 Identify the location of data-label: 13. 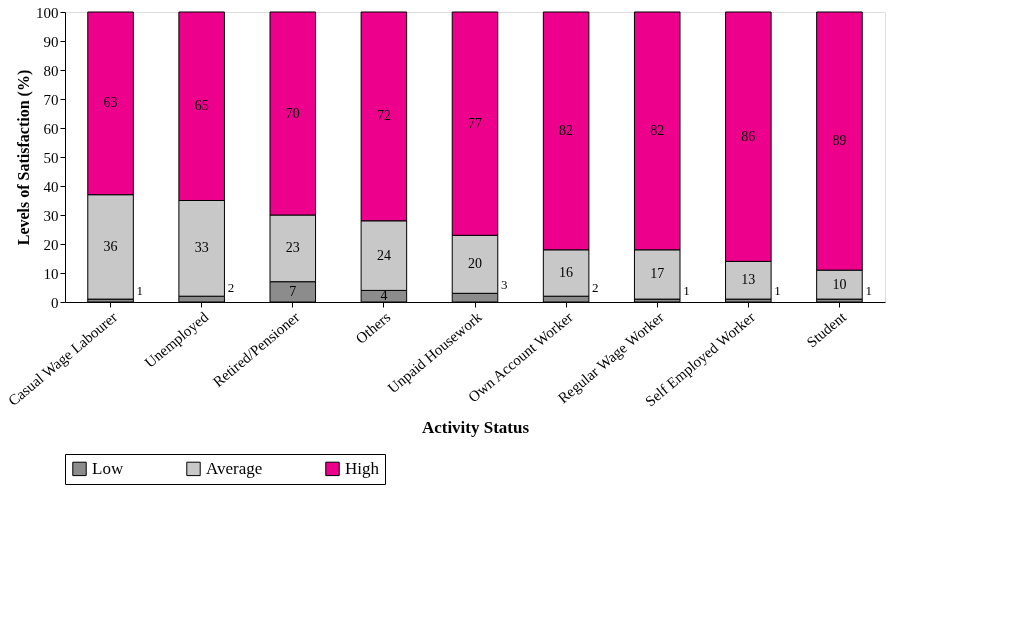
(748, 280).